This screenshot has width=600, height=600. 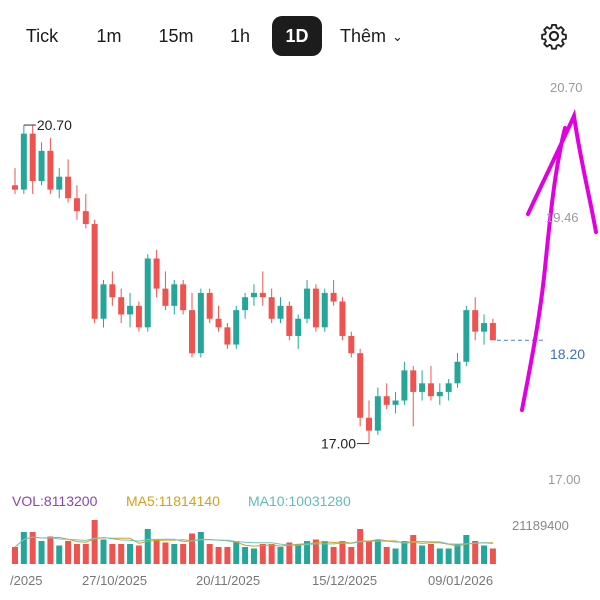 What do you see at coordinates (554, 36) in the screenshot?
I see `gear-icon` at bounding box center [554, 36].